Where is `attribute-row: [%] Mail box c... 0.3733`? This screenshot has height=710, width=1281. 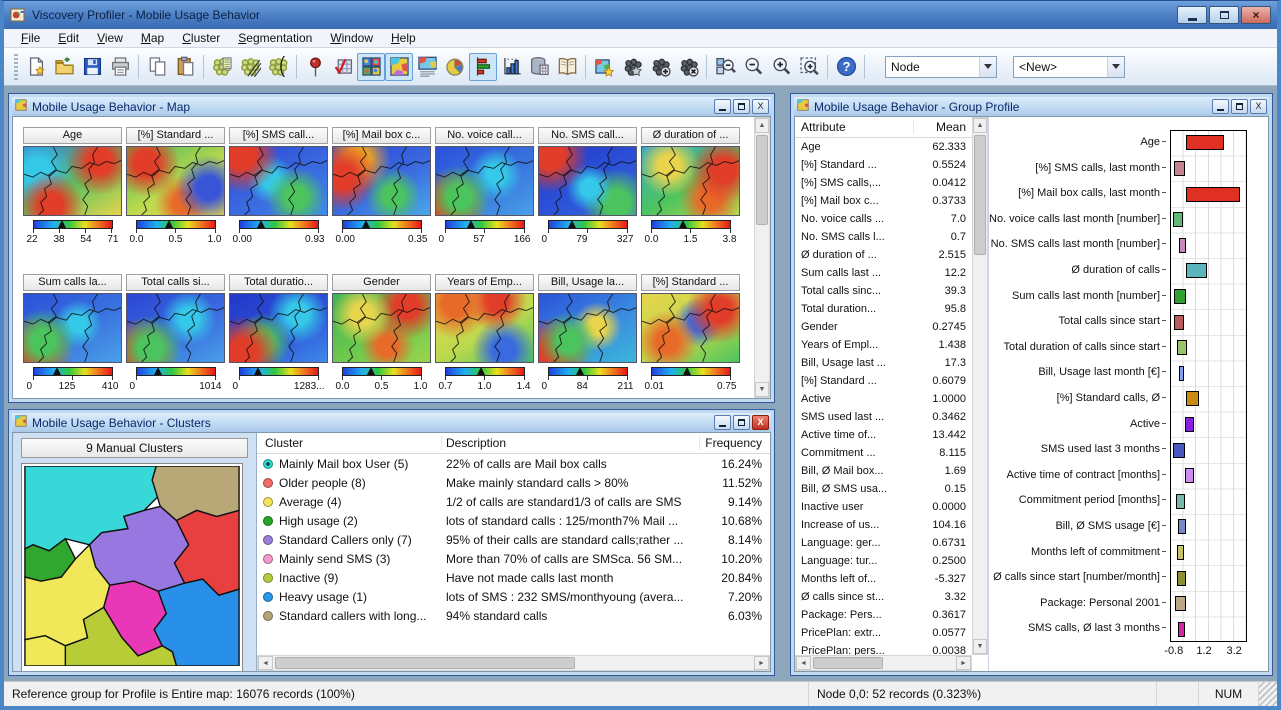
attribute-row: [%] Mail box c... 0.3733 is located at coordinates (883, 201).